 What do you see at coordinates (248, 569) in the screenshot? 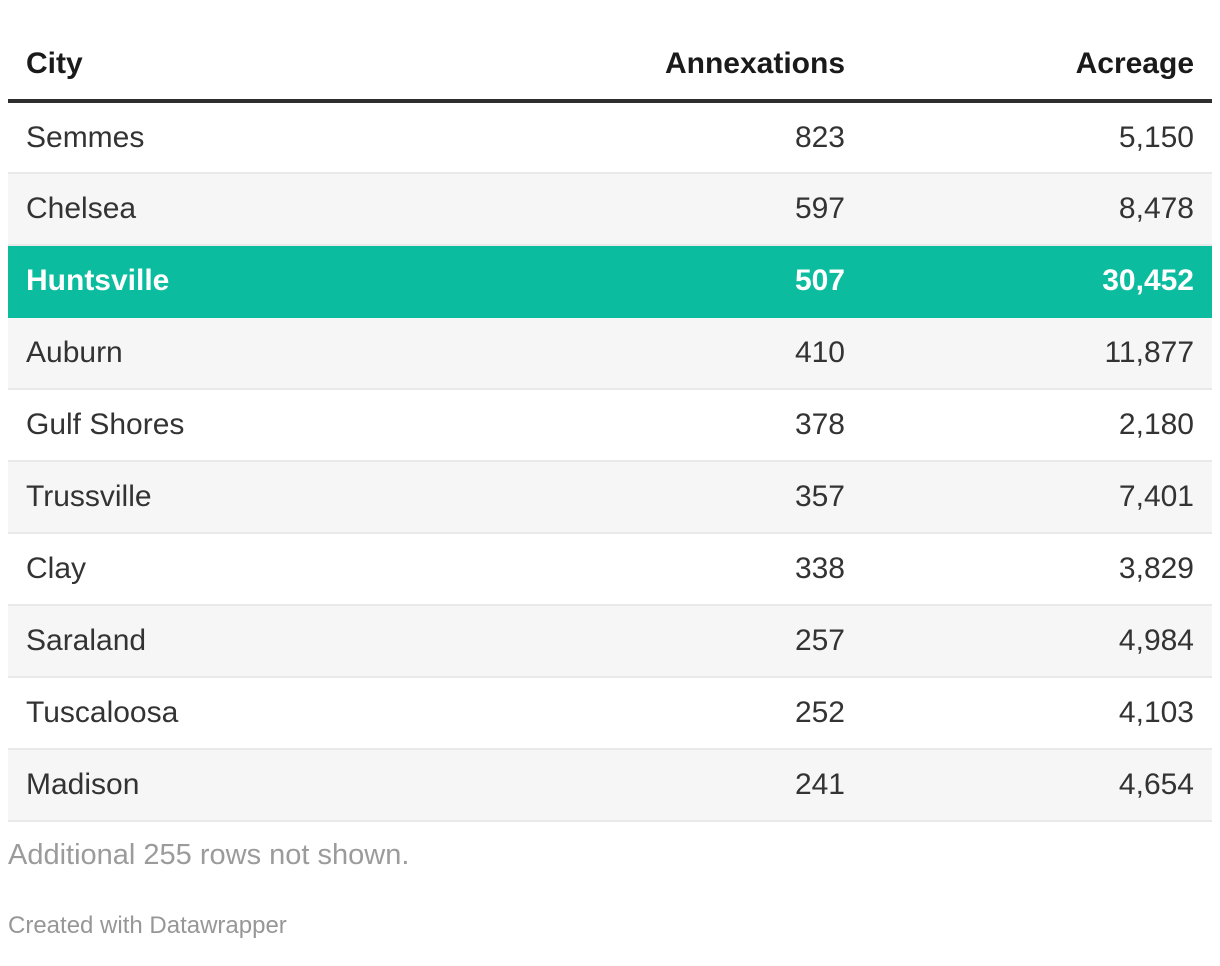
I see `cell-city: Clay` at bounding box center [248, 569].